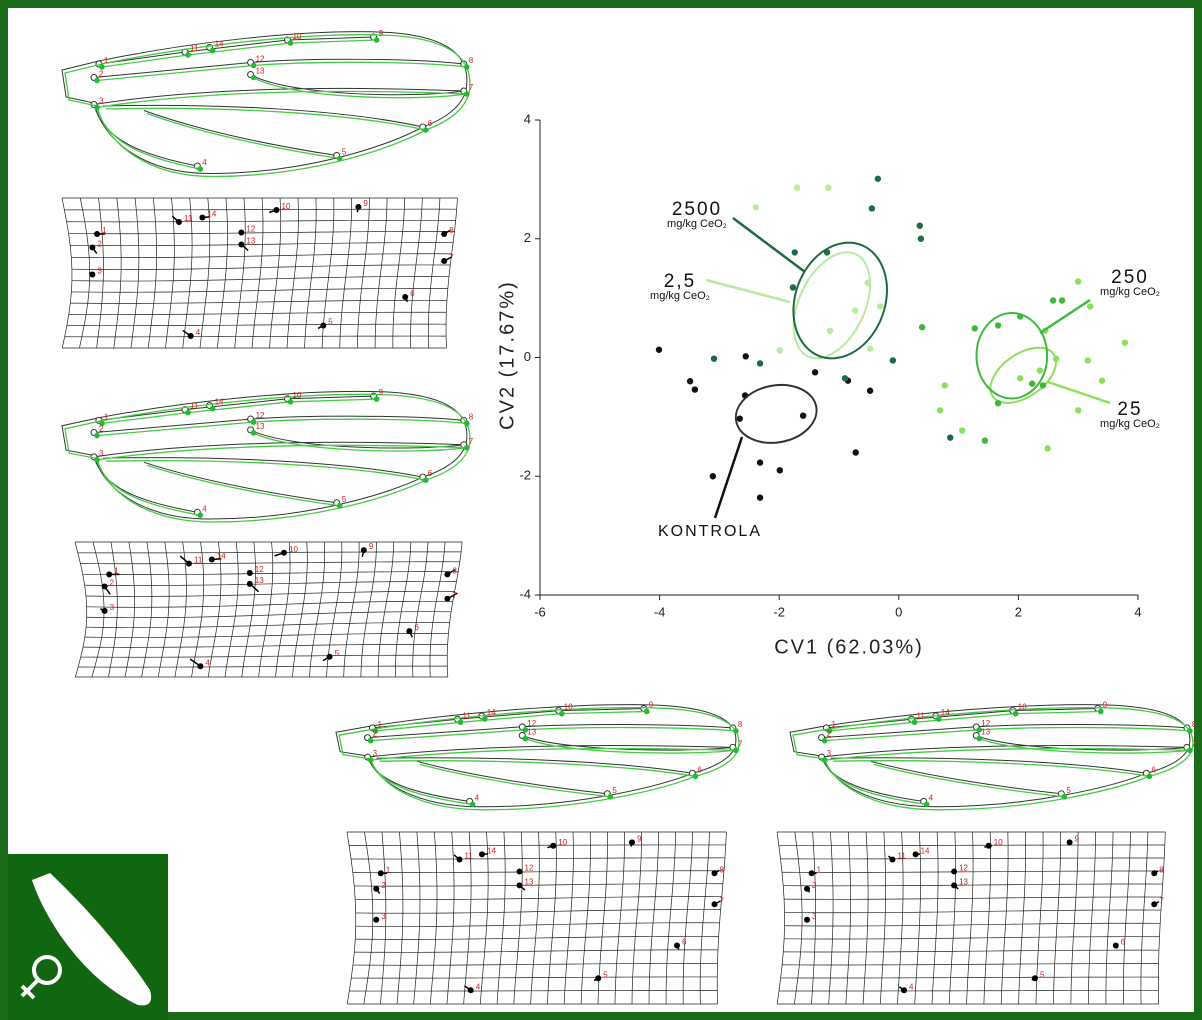 The height and width of the screenshot is (1020, 1202). What do you see at coordinates (375, 753) in the screenshot?
I see `landmark-label: 3` at bounding box center [375, 753].